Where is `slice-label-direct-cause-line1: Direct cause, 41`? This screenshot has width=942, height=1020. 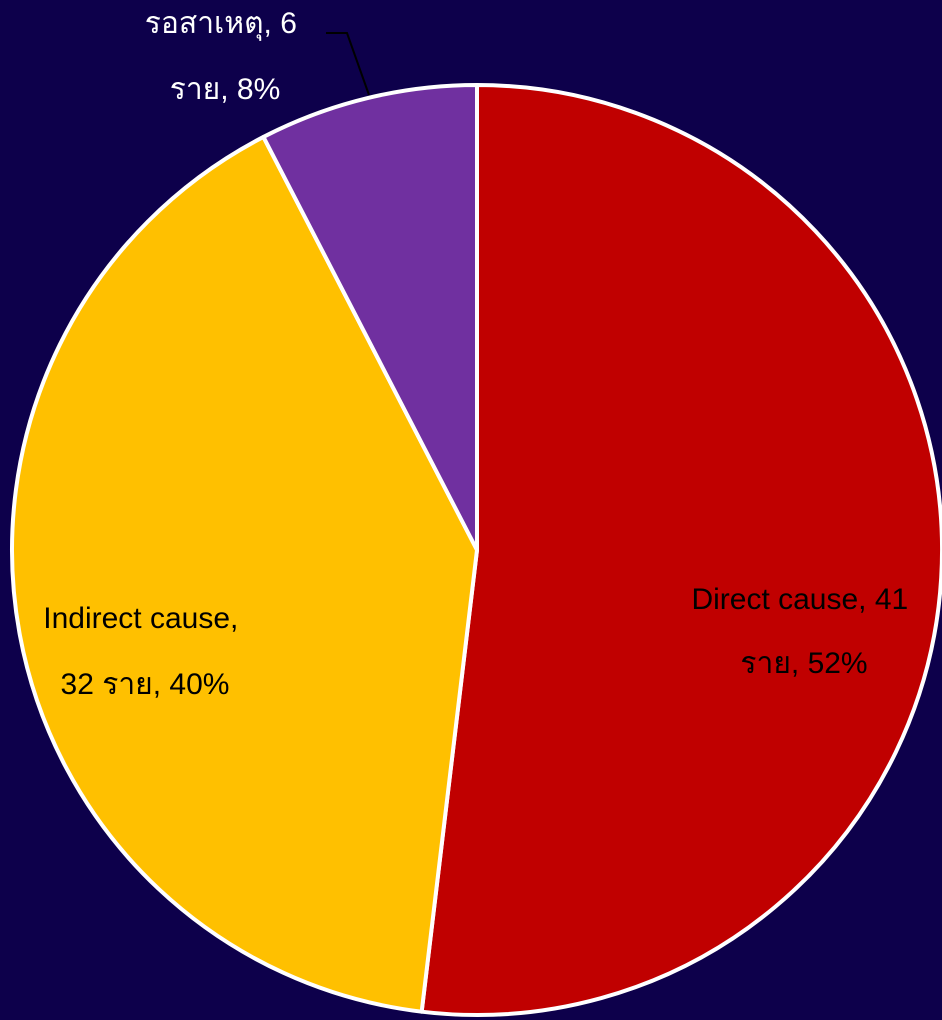 slice-label-direct-cause-line1: Direct cause, 41 is located at coordinates (799, 599).